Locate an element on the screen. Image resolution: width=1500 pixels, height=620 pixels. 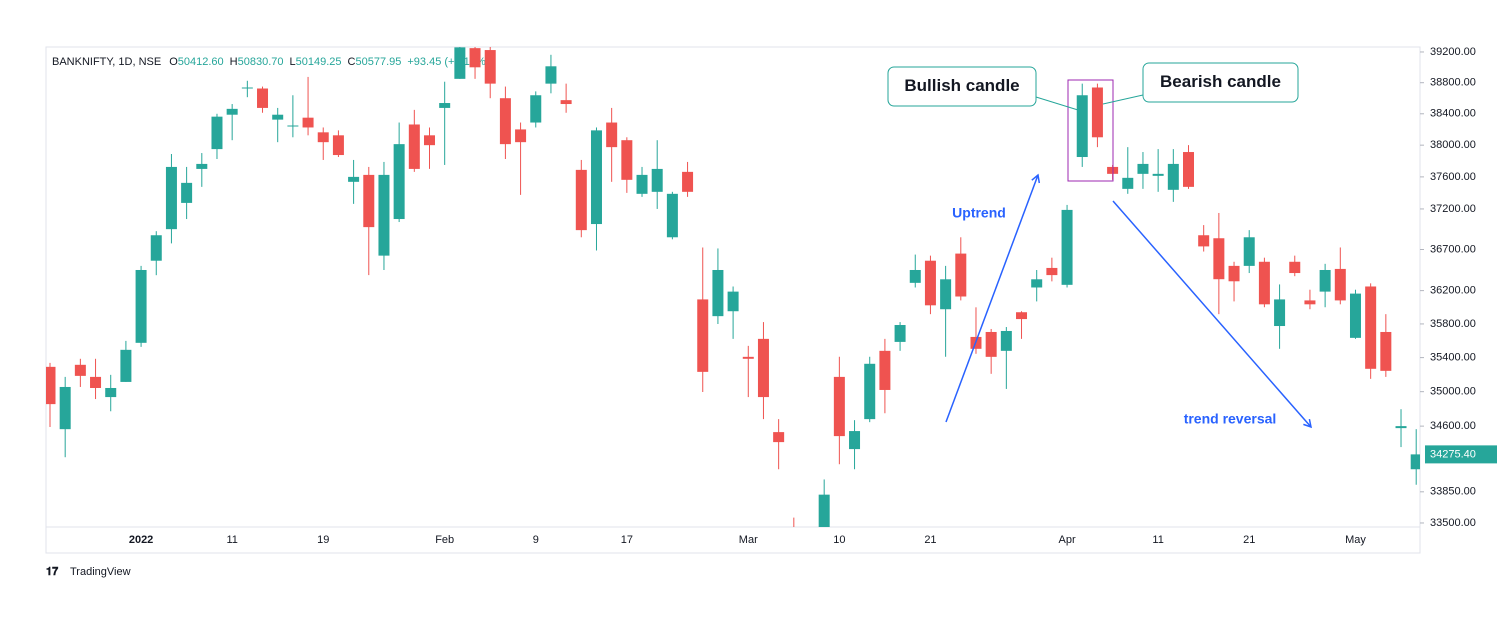
legend-value: 50412.60 is located at coordinates (201, 62).